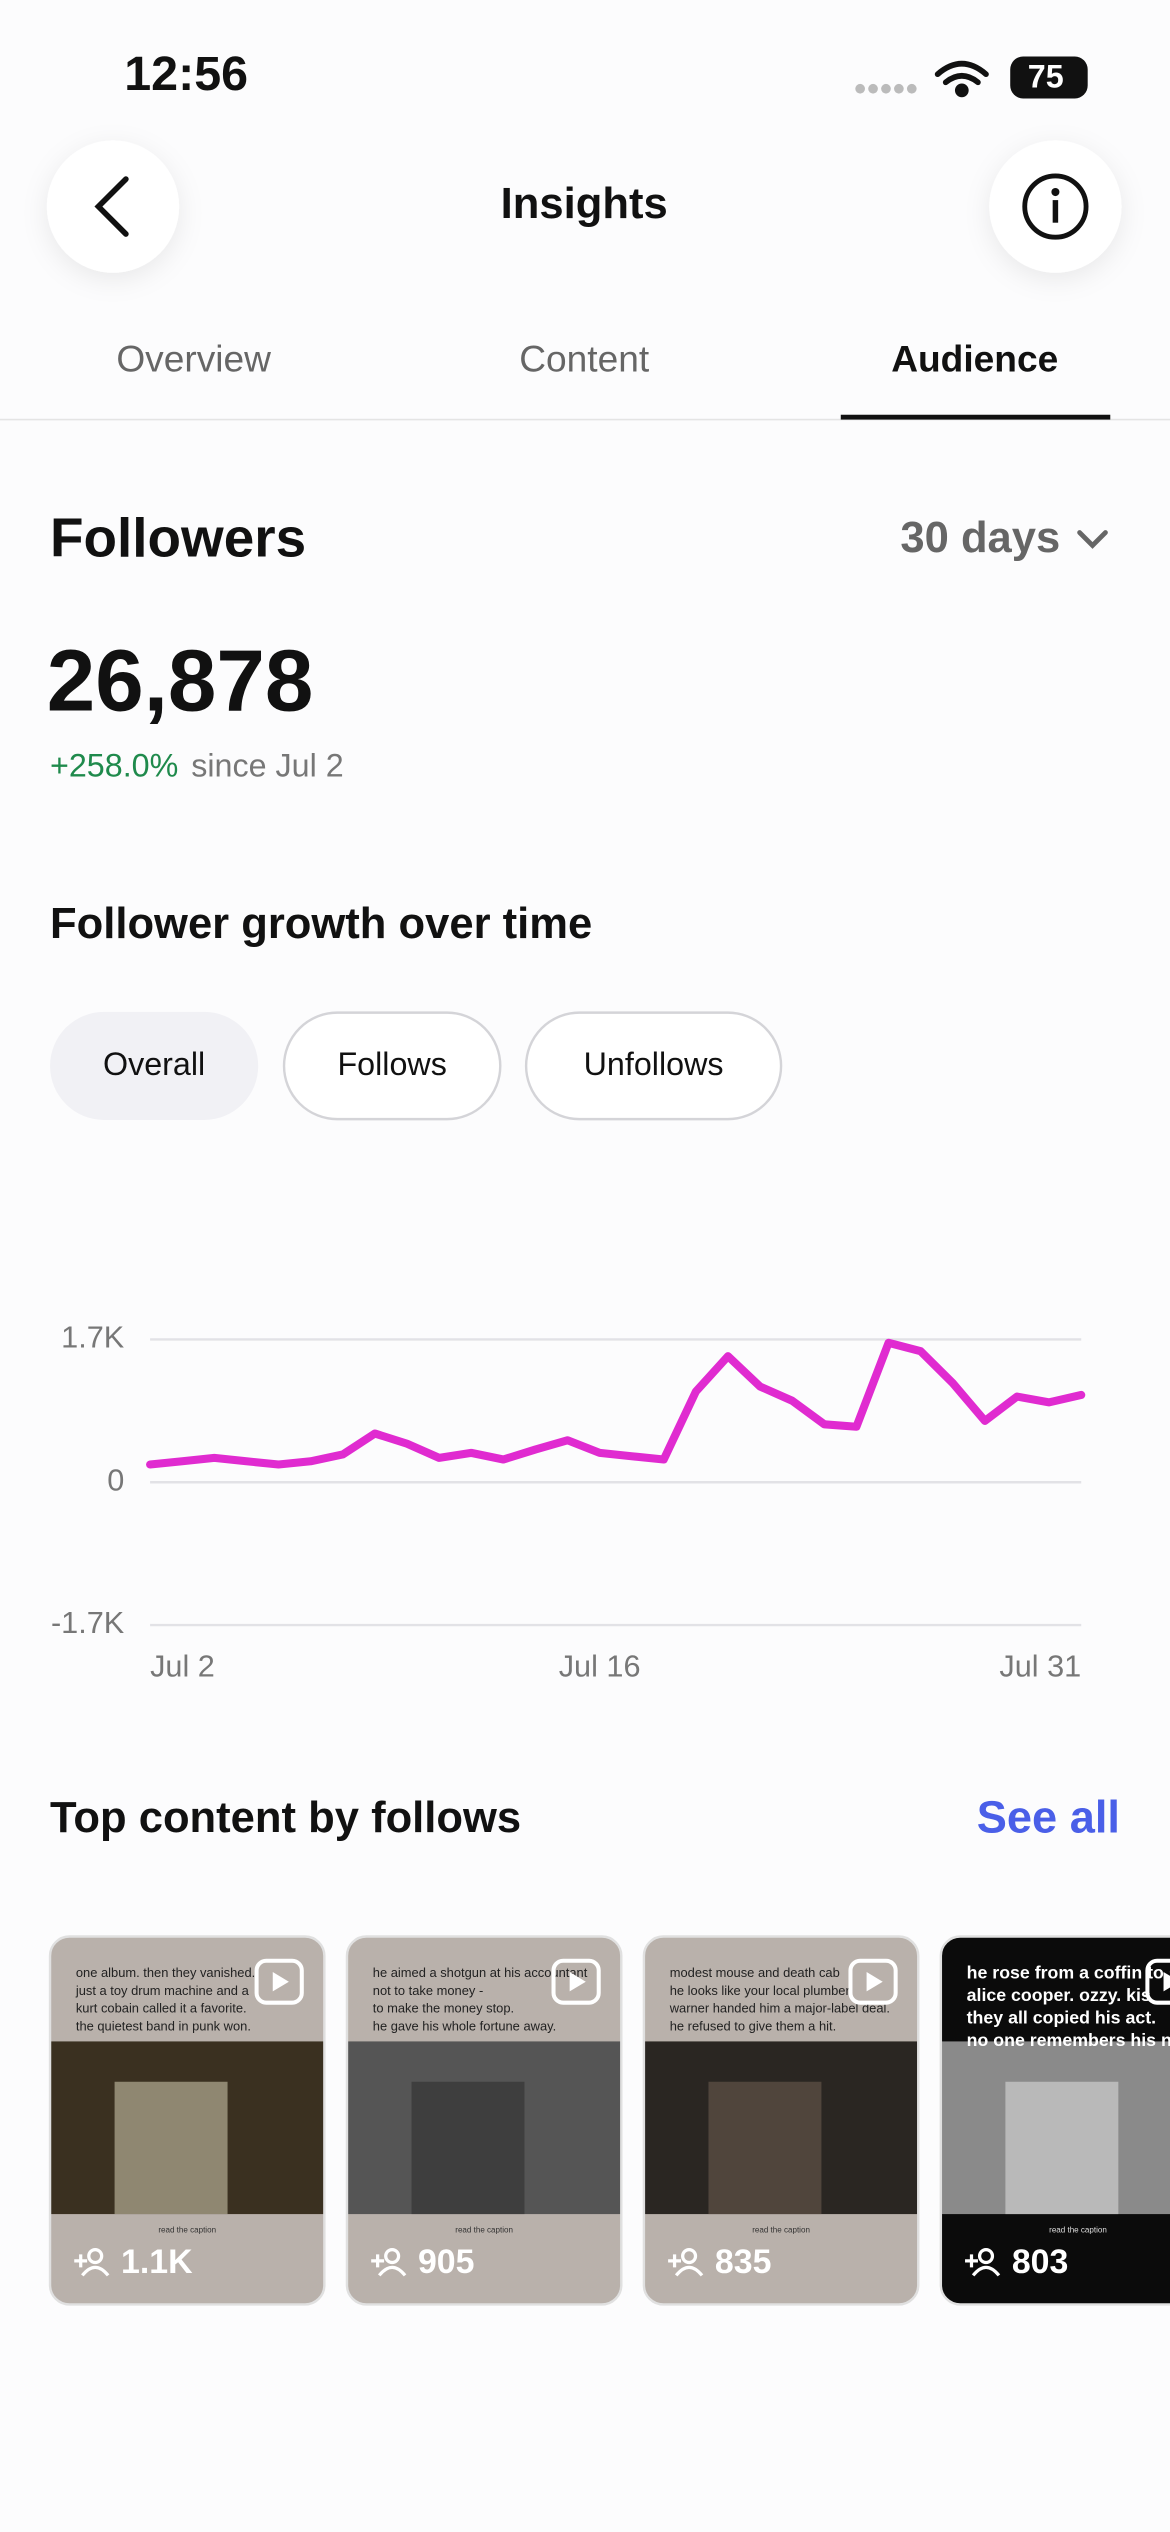 This screenshot has width=1170, height=2532. What do you see at coordinates (115, 1480) in the screenshot?
I see `y-tick-label: 0` at bounding box center [115, 1480].